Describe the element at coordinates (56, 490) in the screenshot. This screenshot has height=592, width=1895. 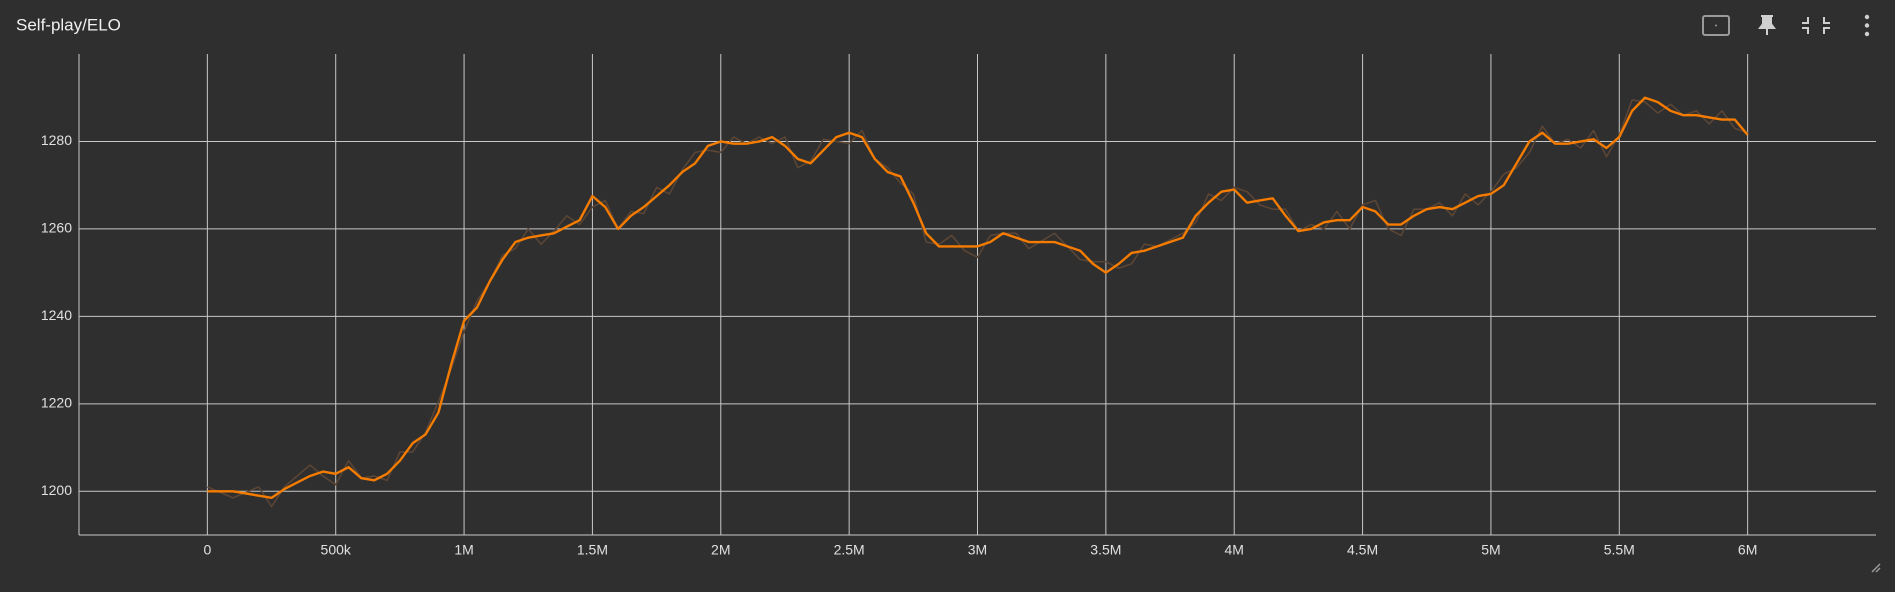
I see `y-tick-label: 1200` at that location.